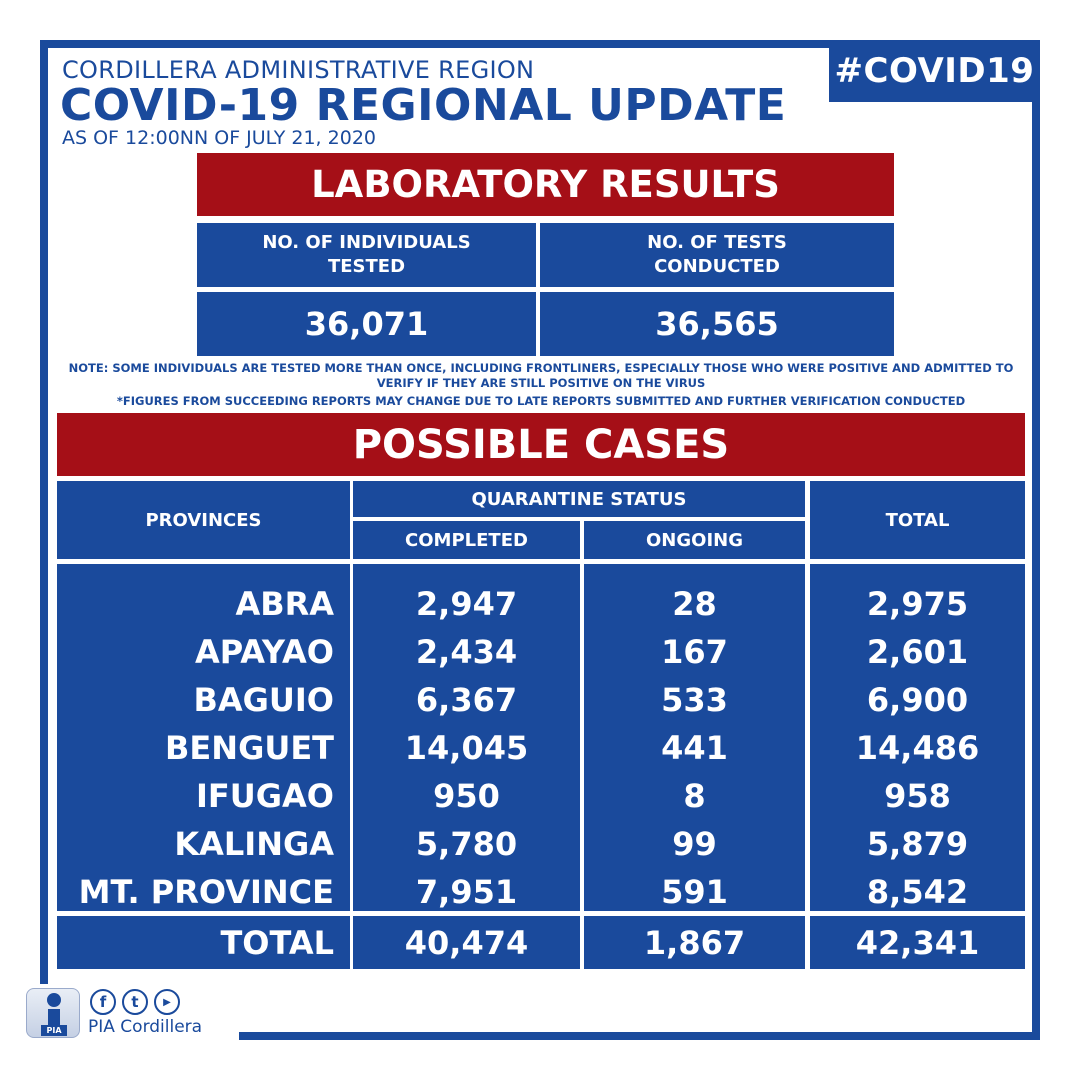 Image resolution: width=1080 pixels, height=1080 pixels. I want to click on total-value: 14,486, so click(917, 748).